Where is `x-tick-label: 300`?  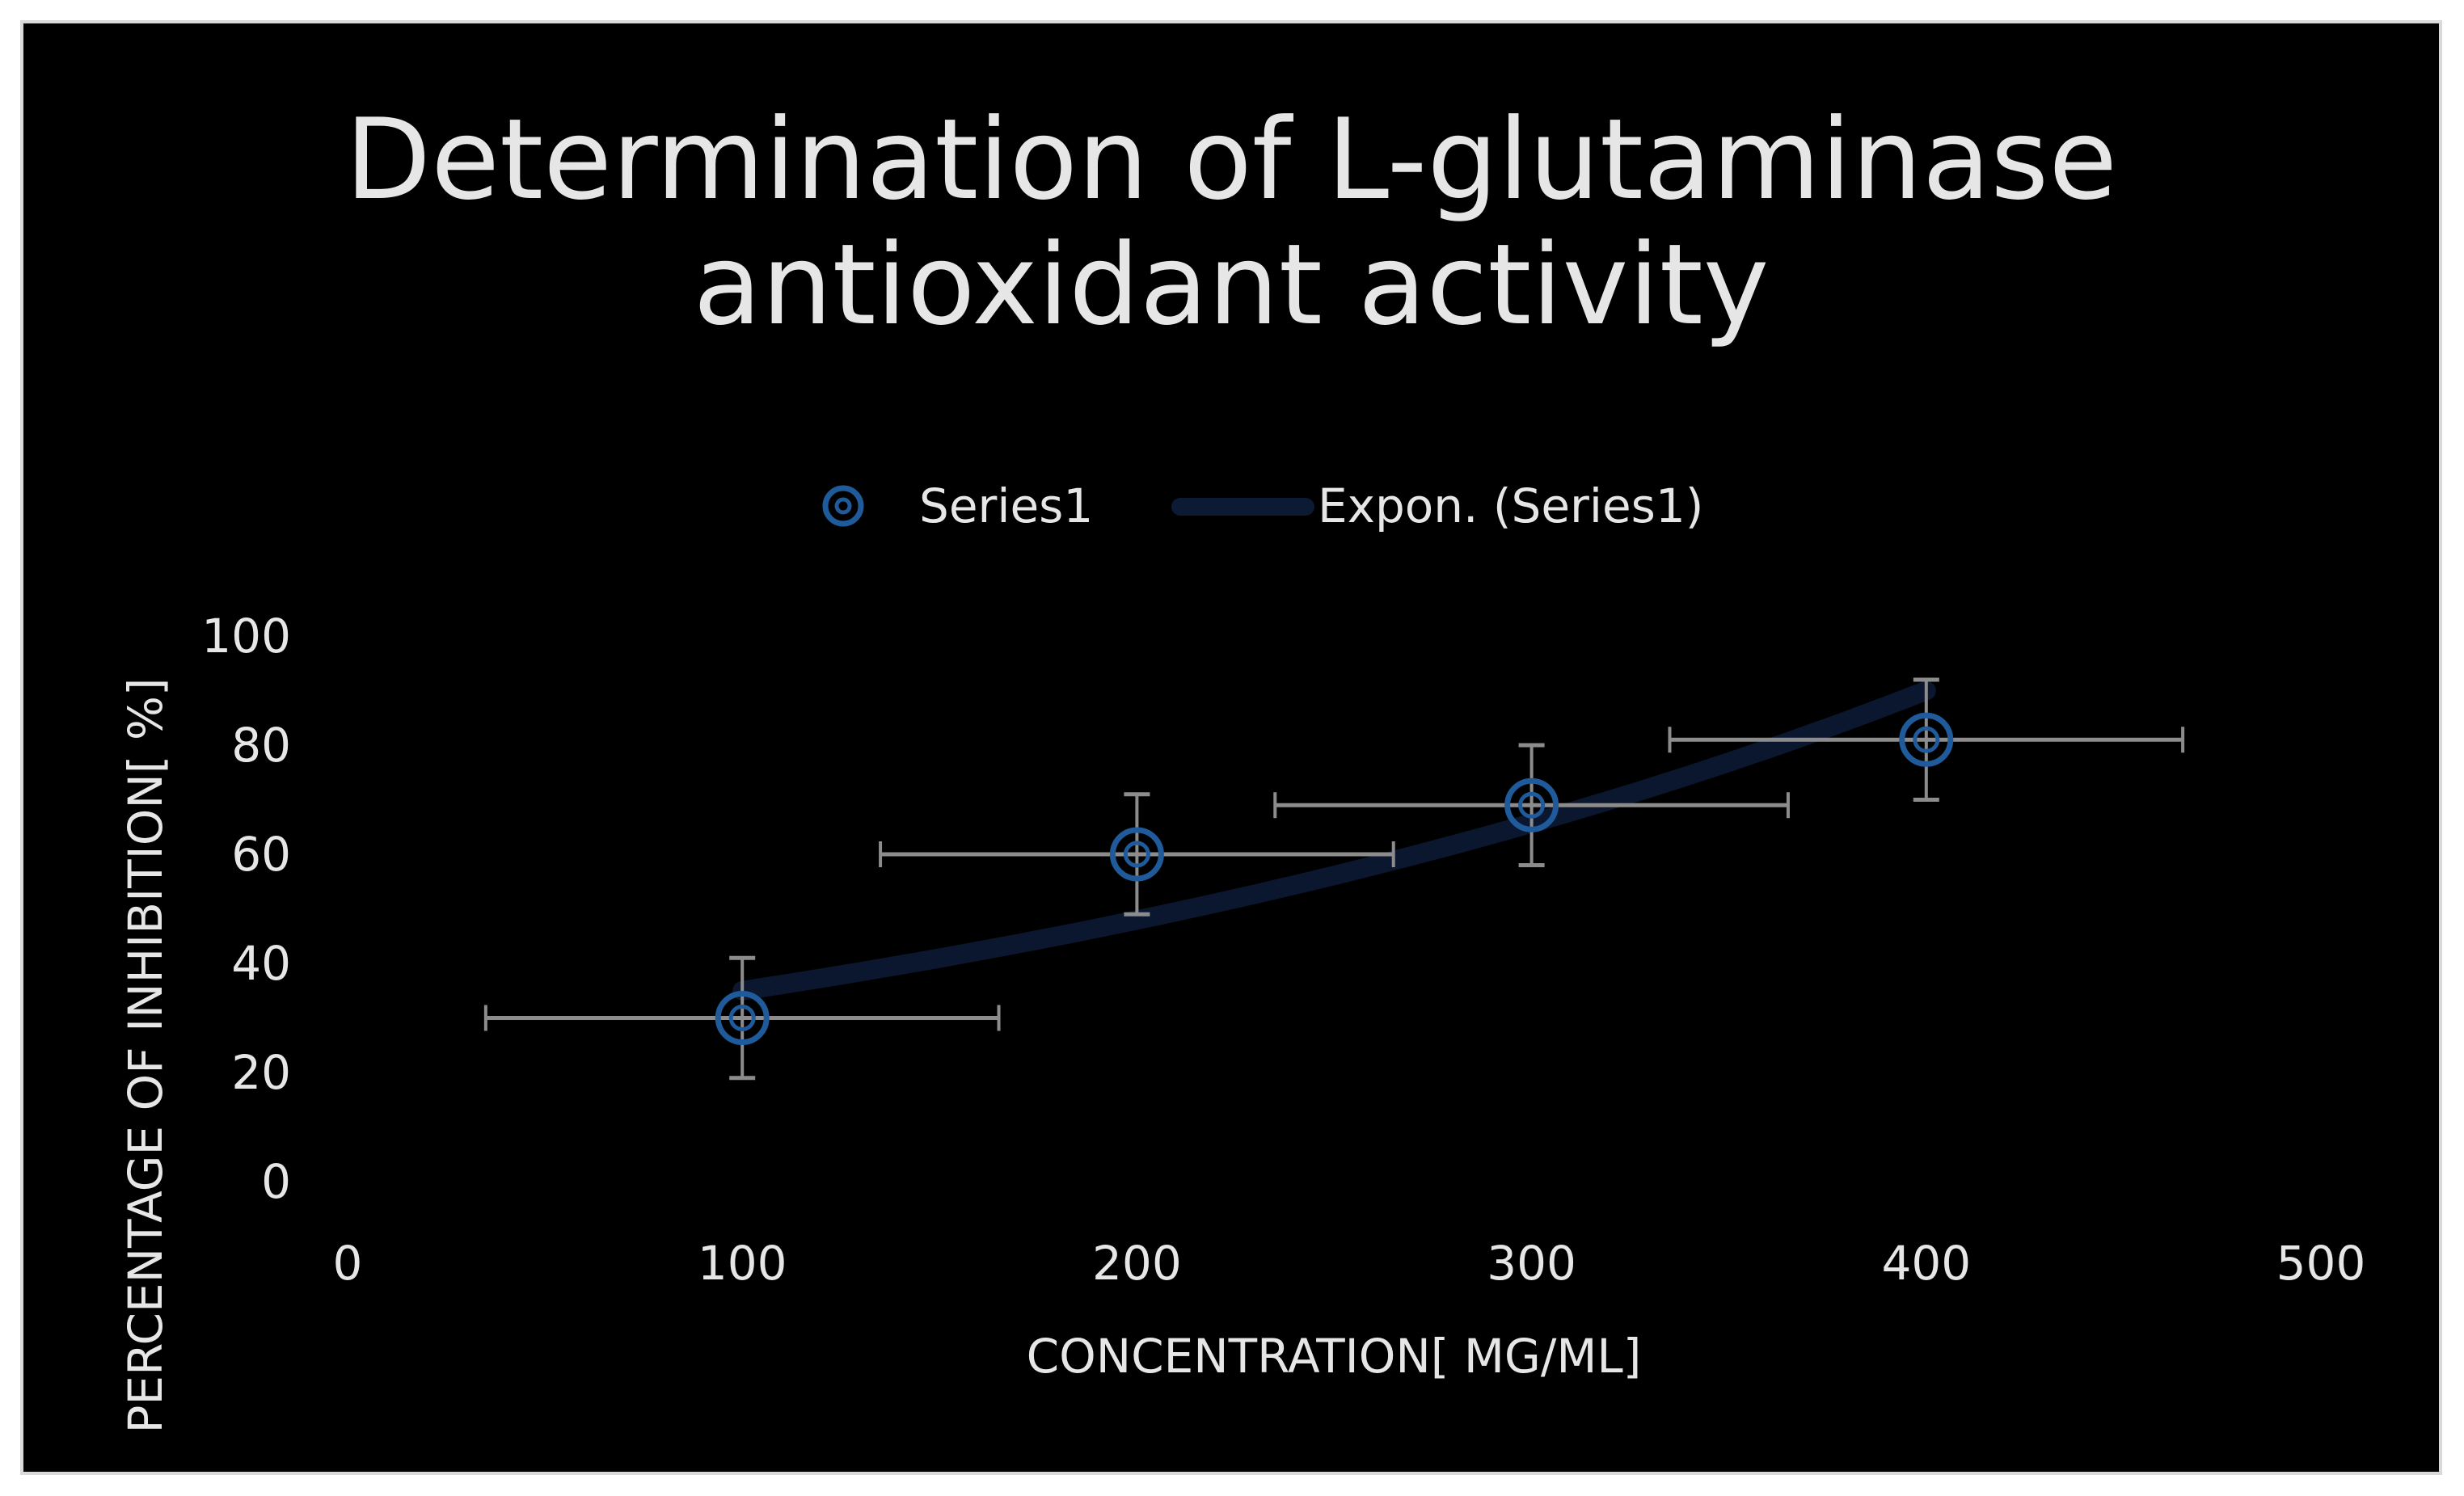
x-tick-label: 300 is located at coordinates (1532, 1263).